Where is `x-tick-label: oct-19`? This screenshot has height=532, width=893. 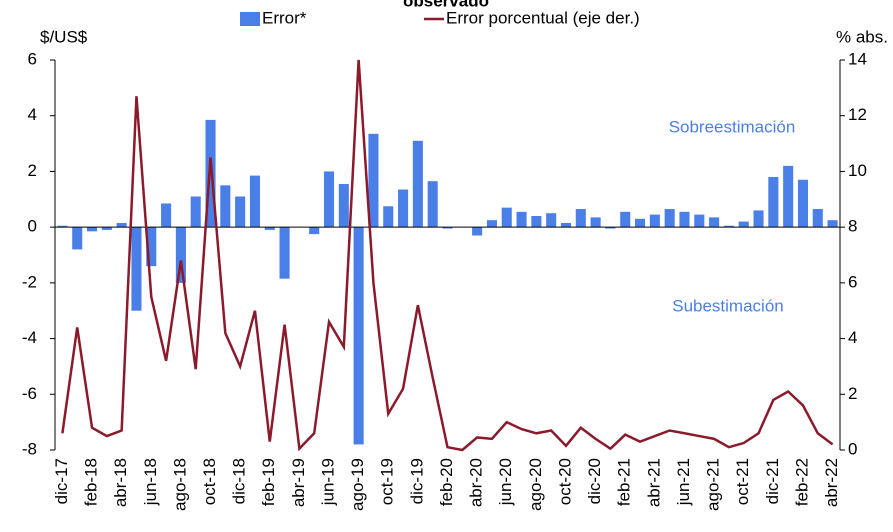
x-tick-label: oct-19 is located at coordinates (387, 481).